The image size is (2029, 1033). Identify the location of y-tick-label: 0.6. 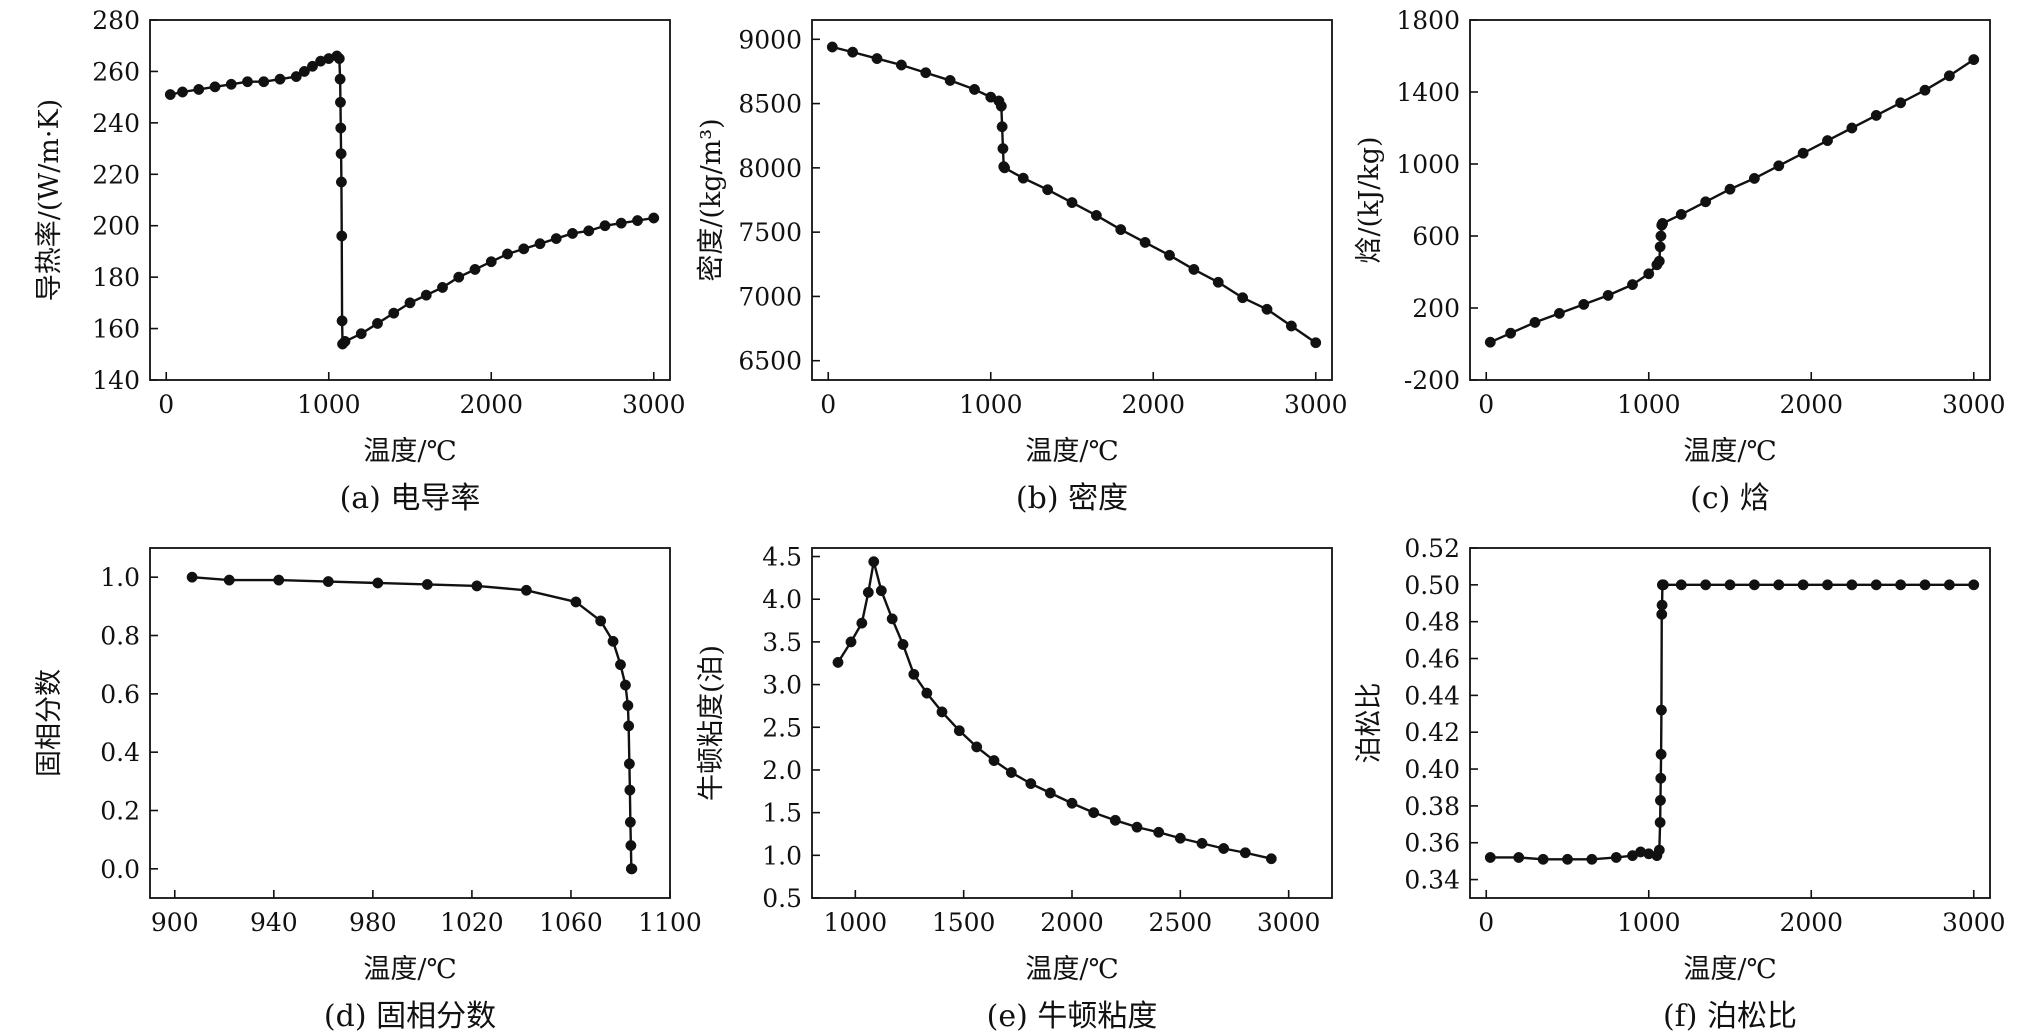
(120, 694).